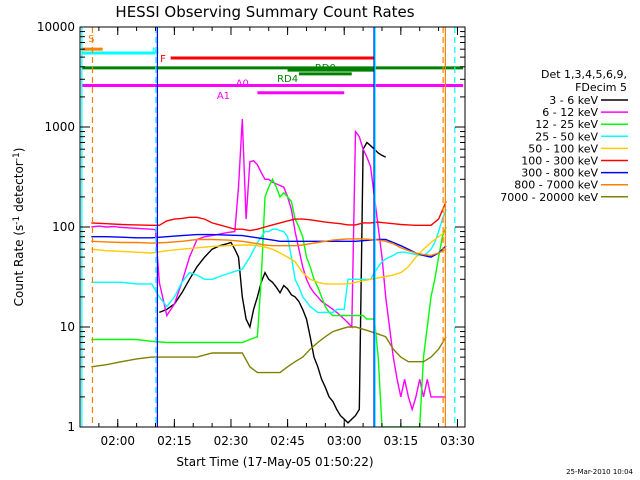 This screenshot has width=640, height=480. I want to click on x-axis-label: Start Time (17-May-05 01:50:22), so click(274, 462).